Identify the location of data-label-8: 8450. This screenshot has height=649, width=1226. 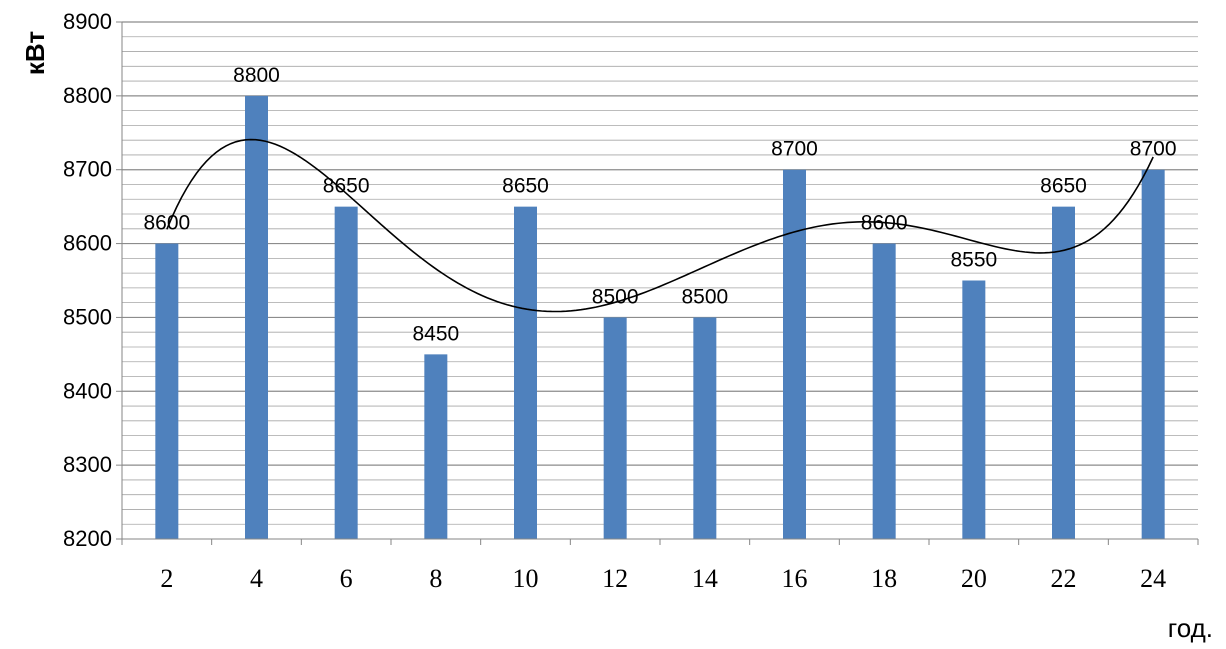
(435, 333).